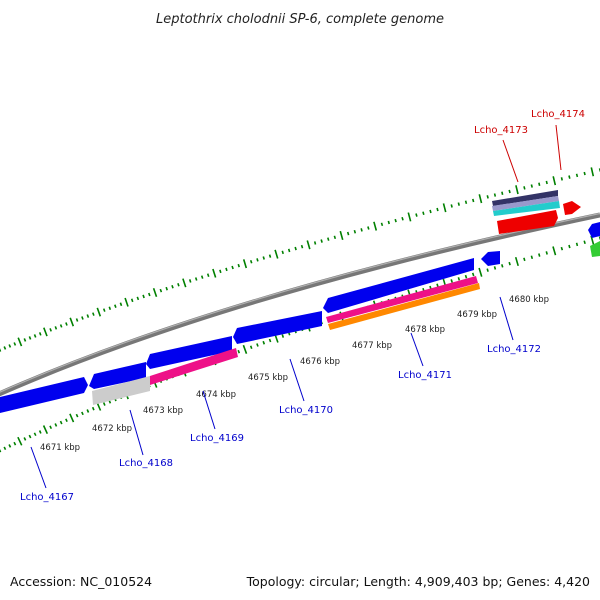 This screenshot has height=600, width=600. What do you see at coordinates (217, 438) in the screenshot?
I see `gene-label-lcho-4169: Lcho_4169` at bounding box center [217, 438].